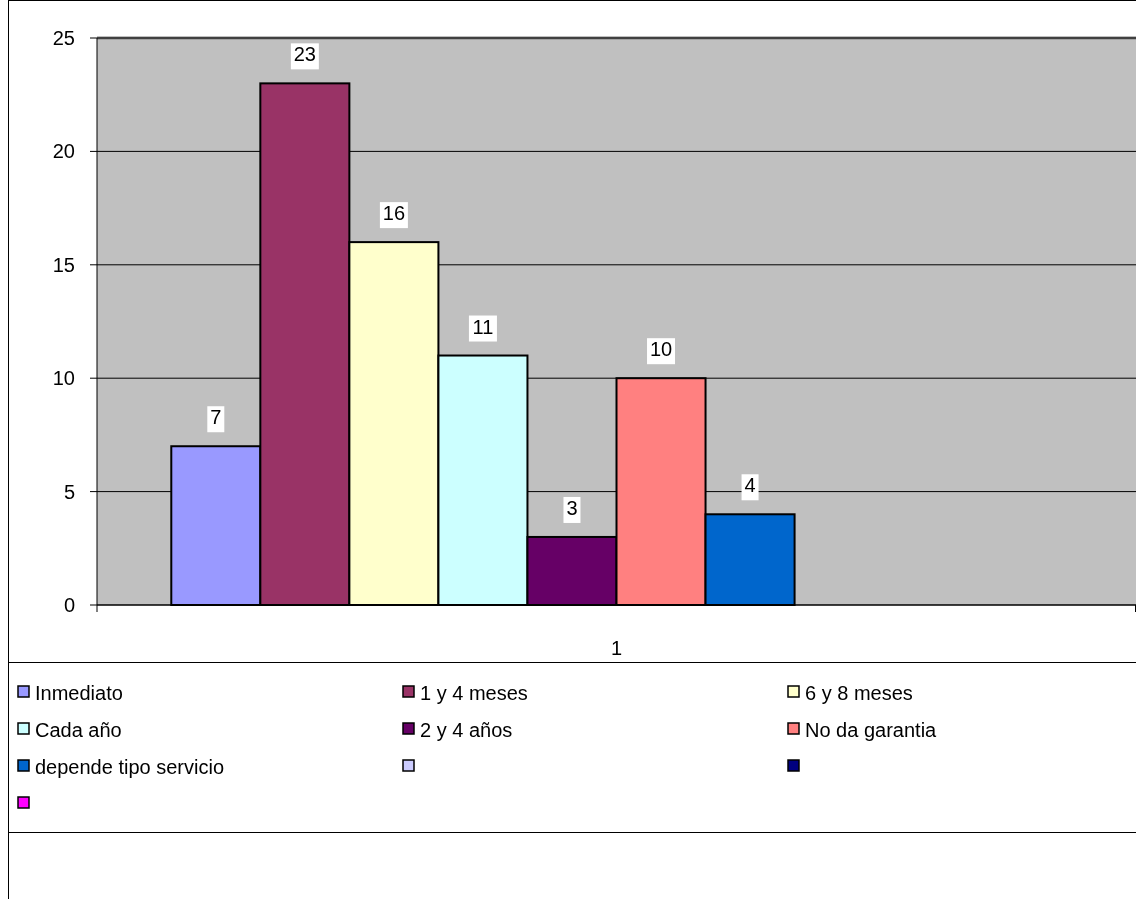  What do you see at coordinates (572, 507) in the screenshot?
I see `data-label: 3` at bounding box center [572, 507].